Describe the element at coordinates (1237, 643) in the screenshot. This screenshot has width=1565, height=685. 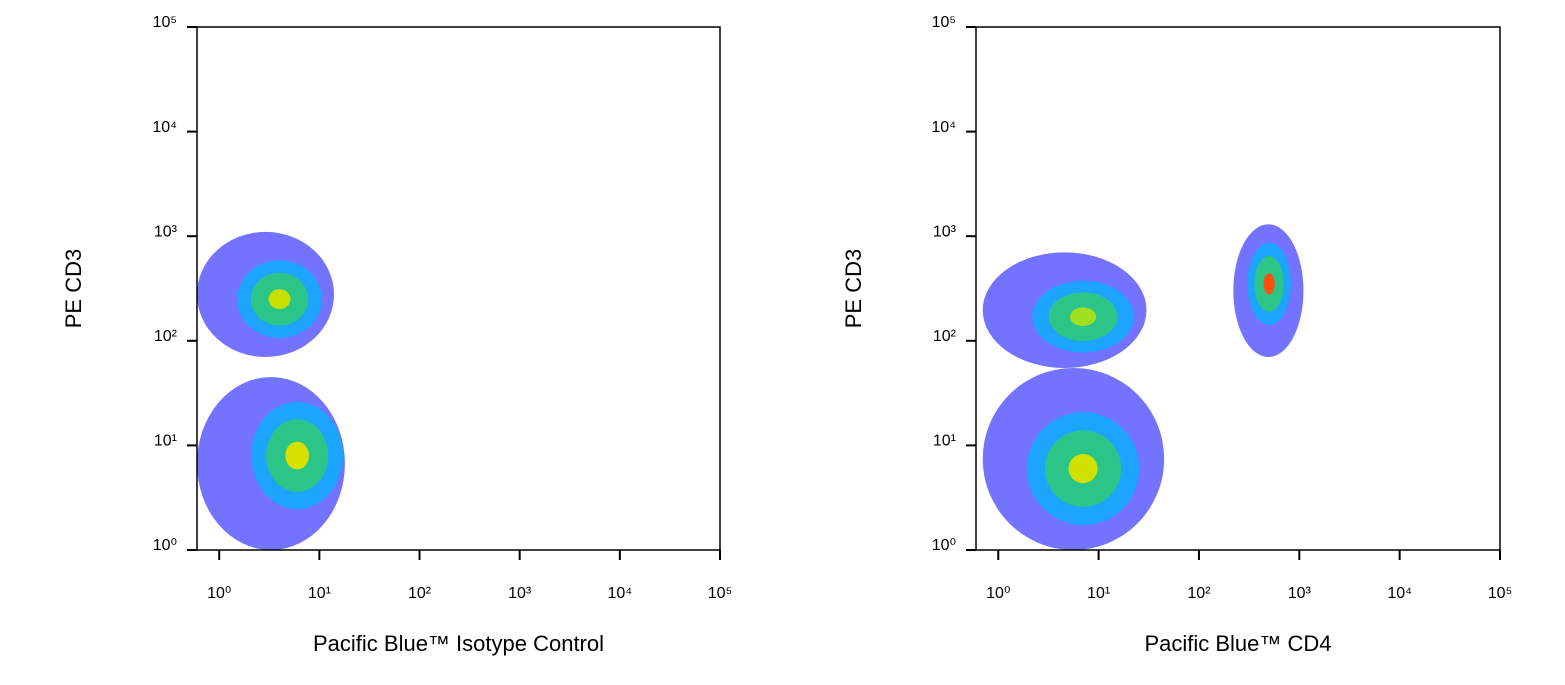
I see `x-axis-title: Pacific Blue™ CD4` at that location.